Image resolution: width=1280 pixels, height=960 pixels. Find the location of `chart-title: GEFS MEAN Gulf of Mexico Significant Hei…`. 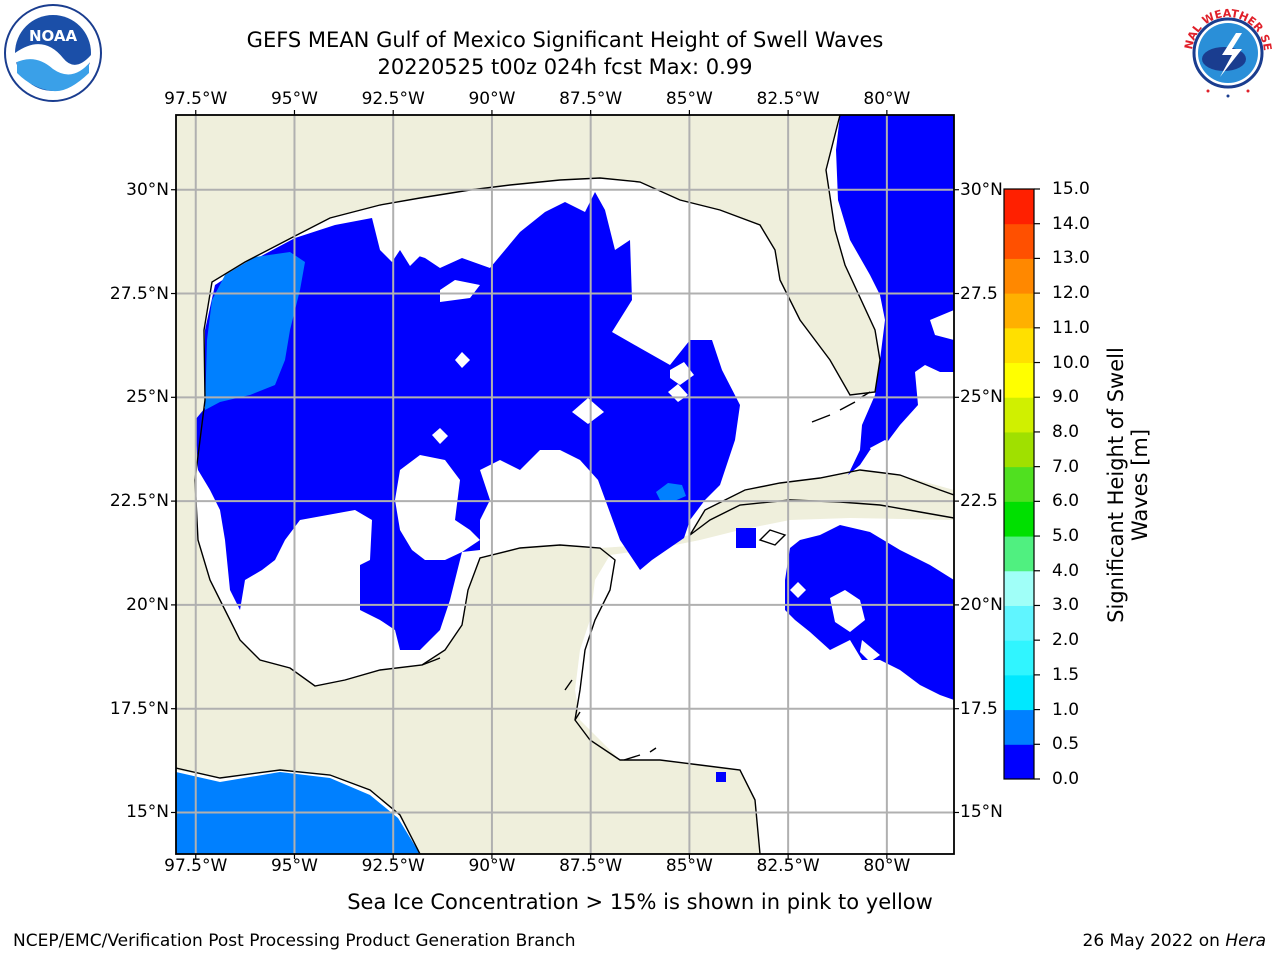

chart-title: GEFS MEAN Gulf of Mexico Significant Hei… is located at coordinates (565, 40).